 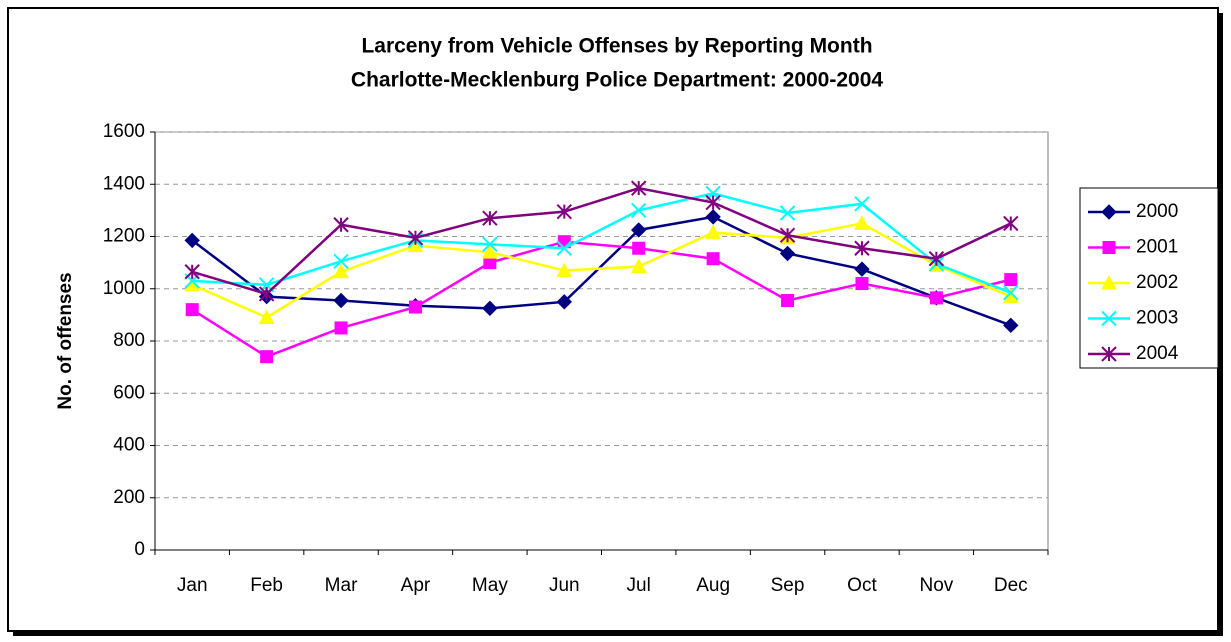 I want to click on y-axis-label: No. of offenses, so click(x=65, y=340).